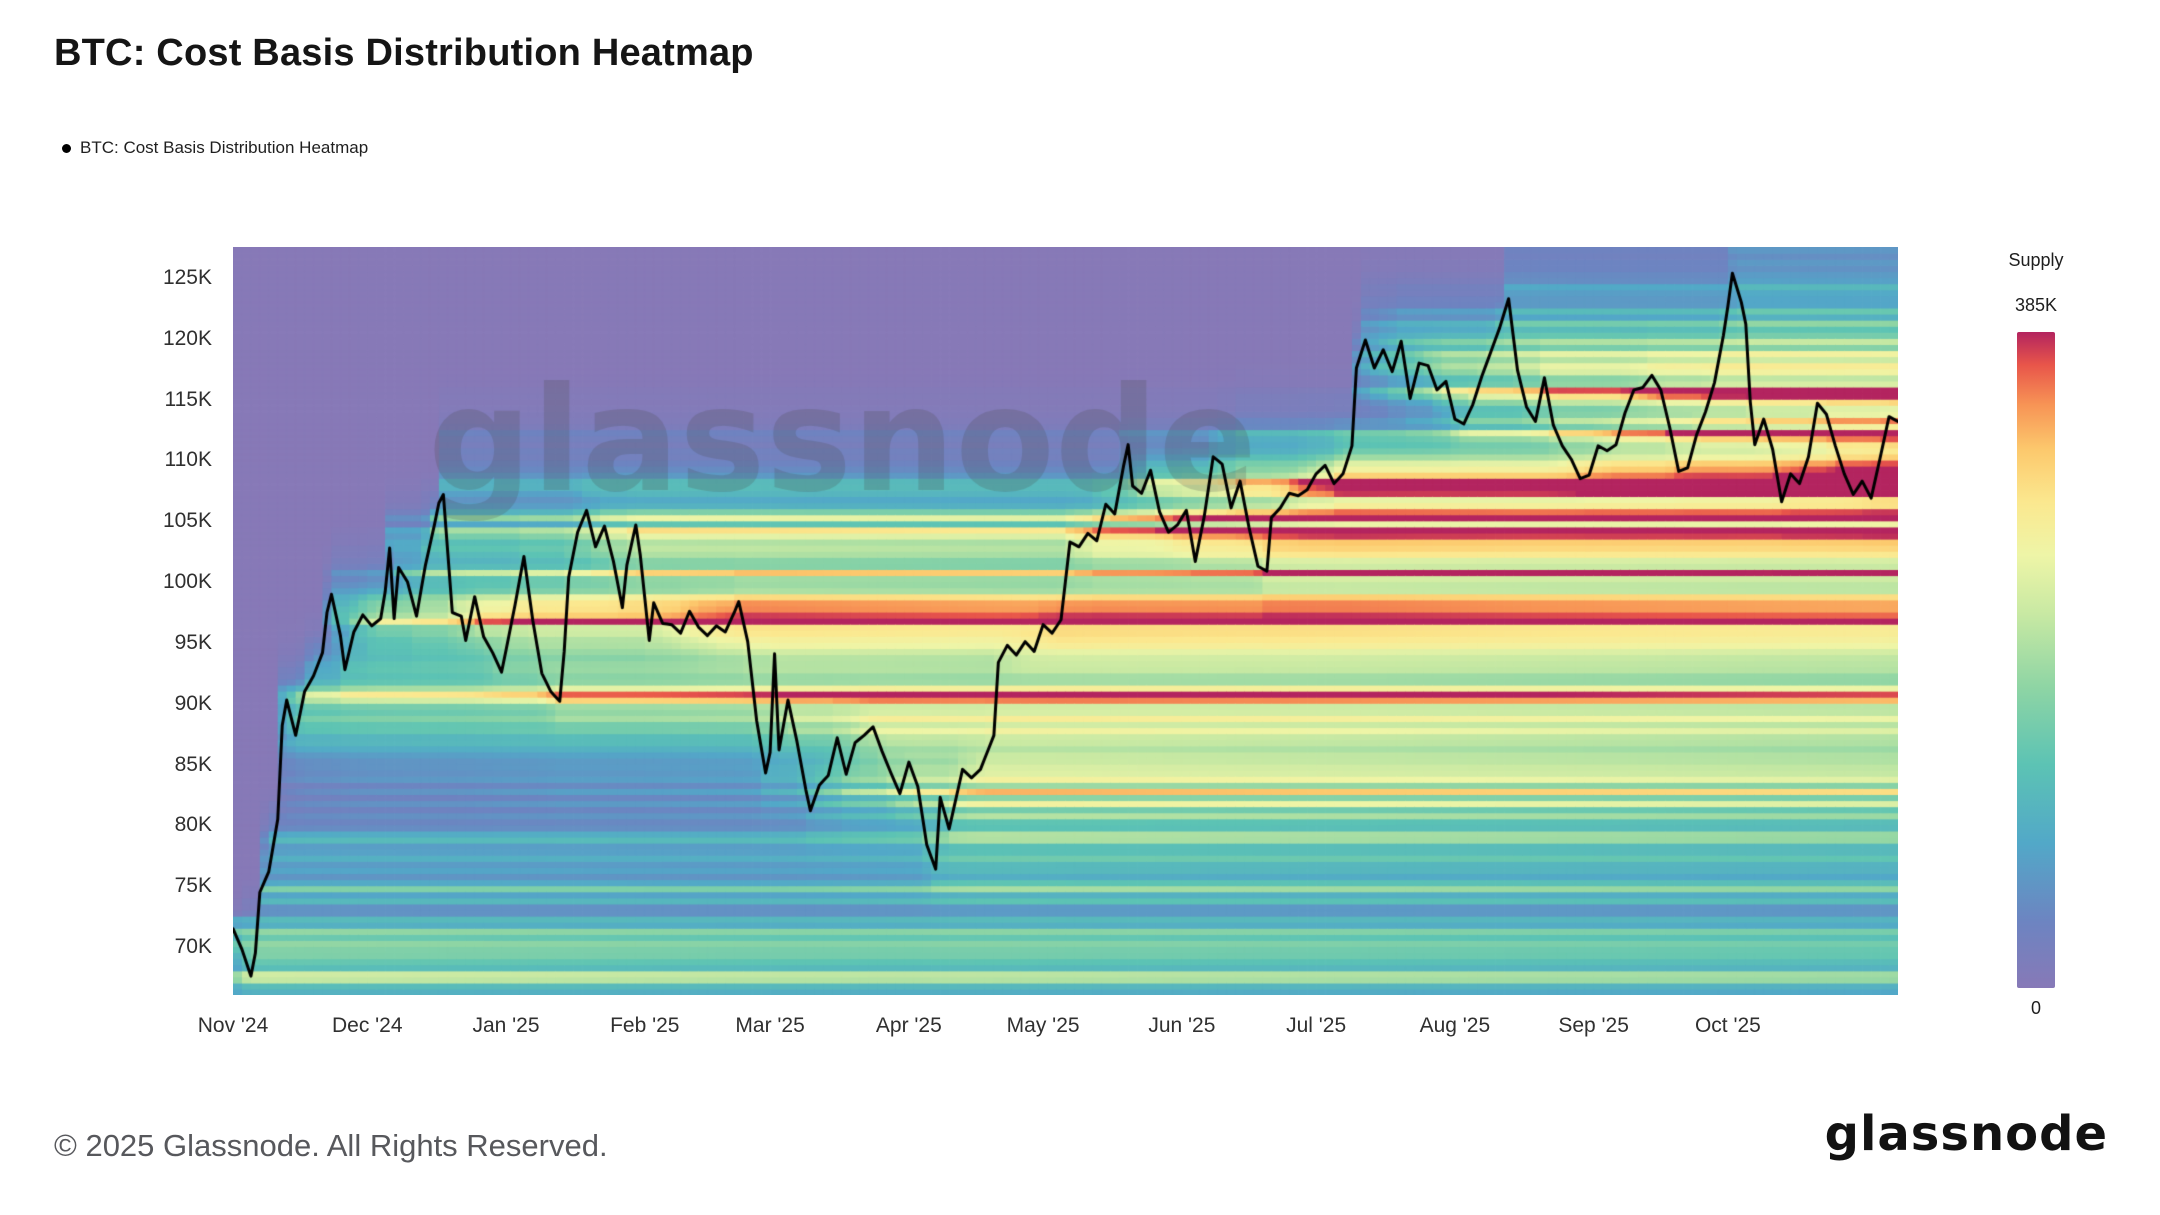  I want to click on page-title: BTC: Cost Basis Distribution Heatmap, so click(404, 53).